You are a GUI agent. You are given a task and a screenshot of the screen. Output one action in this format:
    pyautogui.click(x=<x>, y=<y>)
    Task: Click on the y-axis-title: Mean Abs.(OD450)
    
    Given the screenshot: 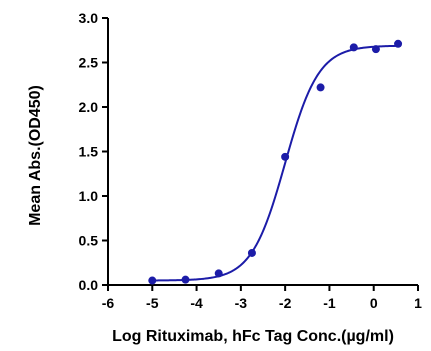 What is the action you would take?
    pyautogui.click(x=35, y=155)
    